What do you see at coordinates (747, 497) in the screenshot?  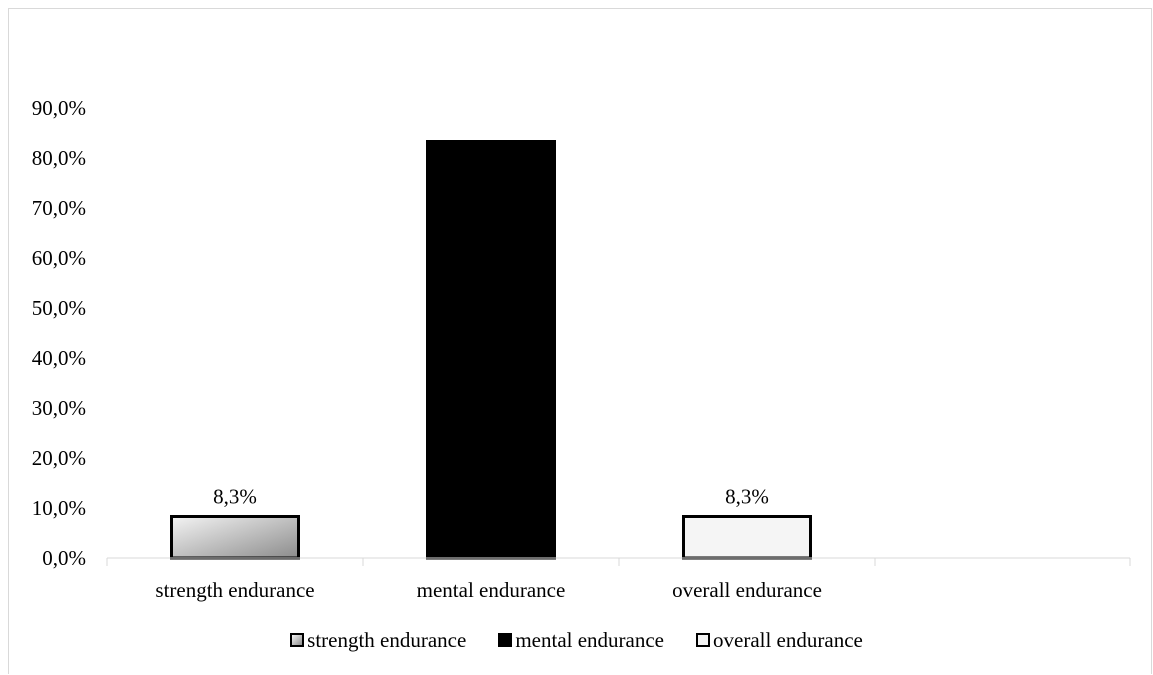 I see `data-label-overall-endurance: 8,3%` at bounding box center [747, 497].